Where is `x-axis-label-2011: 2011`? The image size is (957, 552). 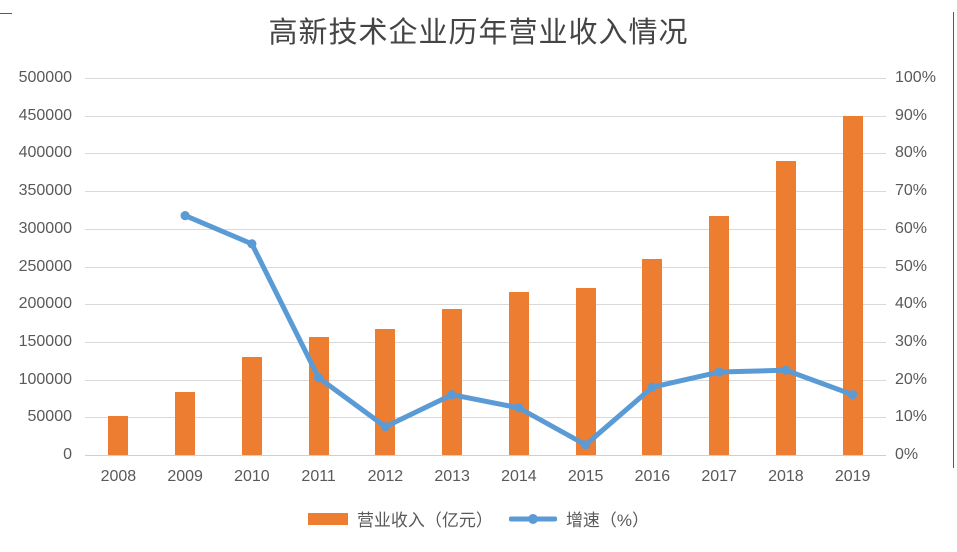
x-axis-label-2011: 2011 is located at coordinates (318, 476).